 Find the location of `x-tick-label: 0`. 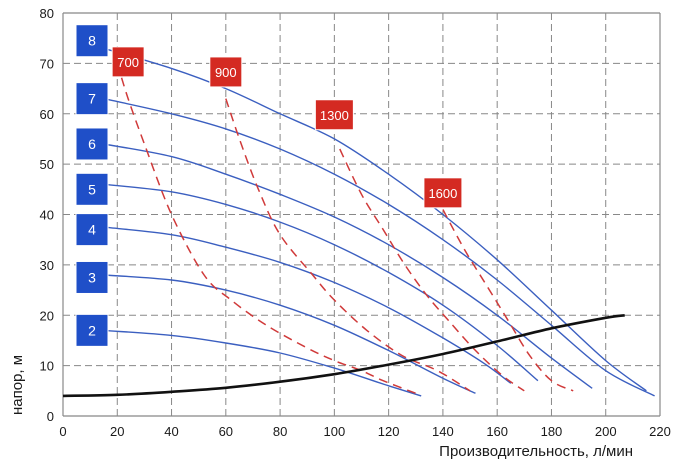

x-tick-label: 0 is located at coordinates (62, 431).